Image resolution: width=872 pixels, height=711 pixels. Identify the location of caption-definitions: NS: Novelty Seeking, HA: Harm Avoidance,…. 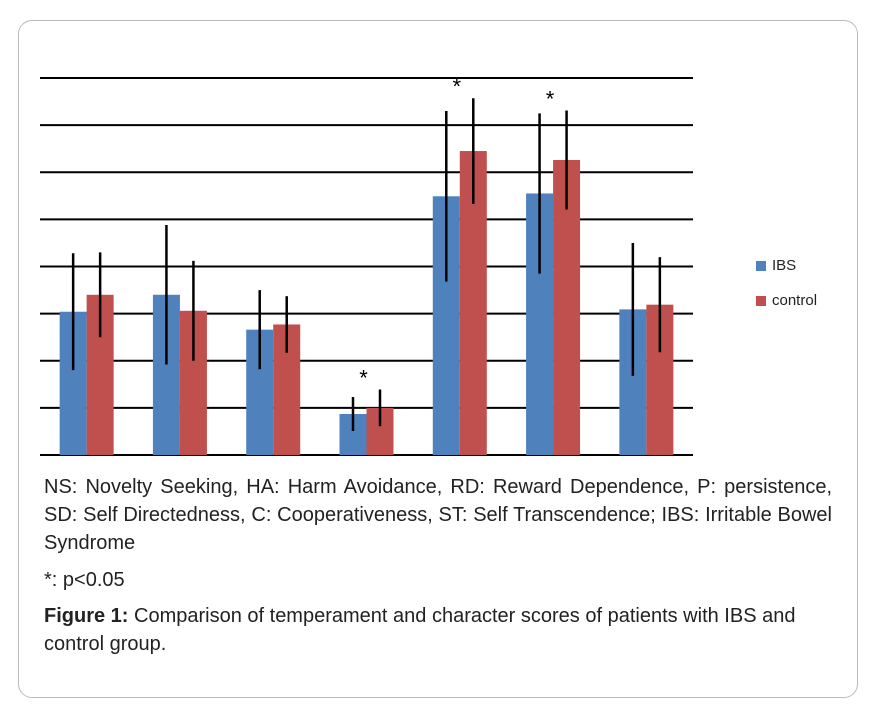
(438, 515).